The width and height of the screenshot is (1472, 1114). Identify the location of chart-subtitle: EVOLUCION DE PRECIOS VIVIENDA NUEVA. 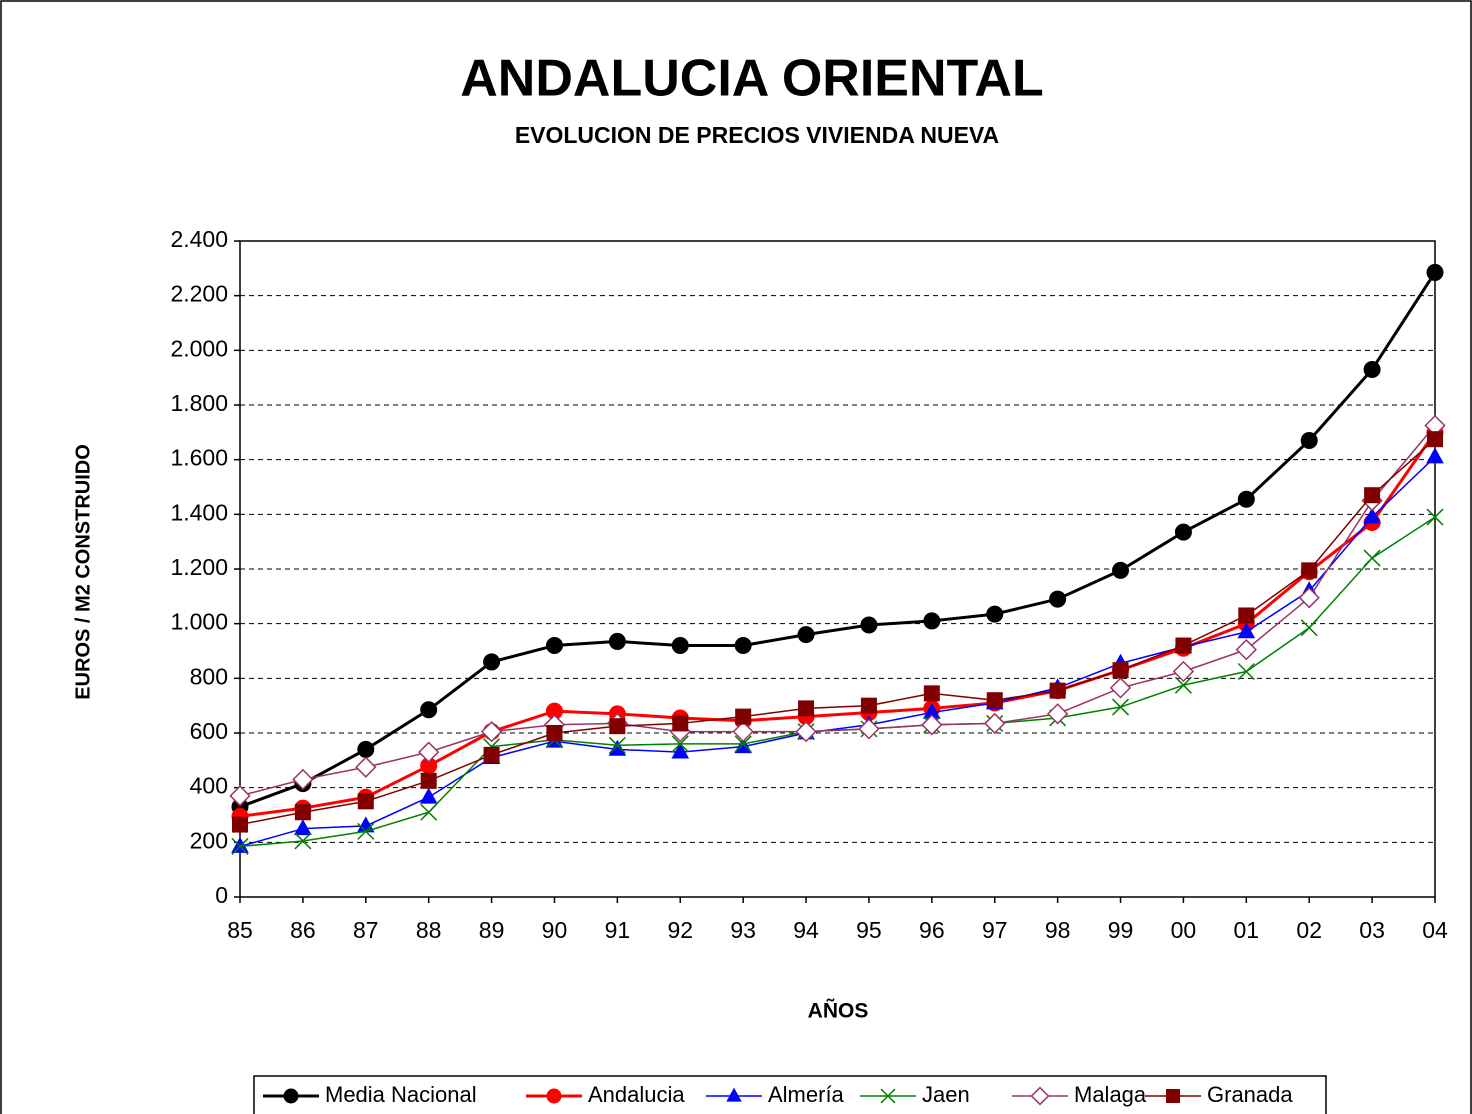
(757, 135).